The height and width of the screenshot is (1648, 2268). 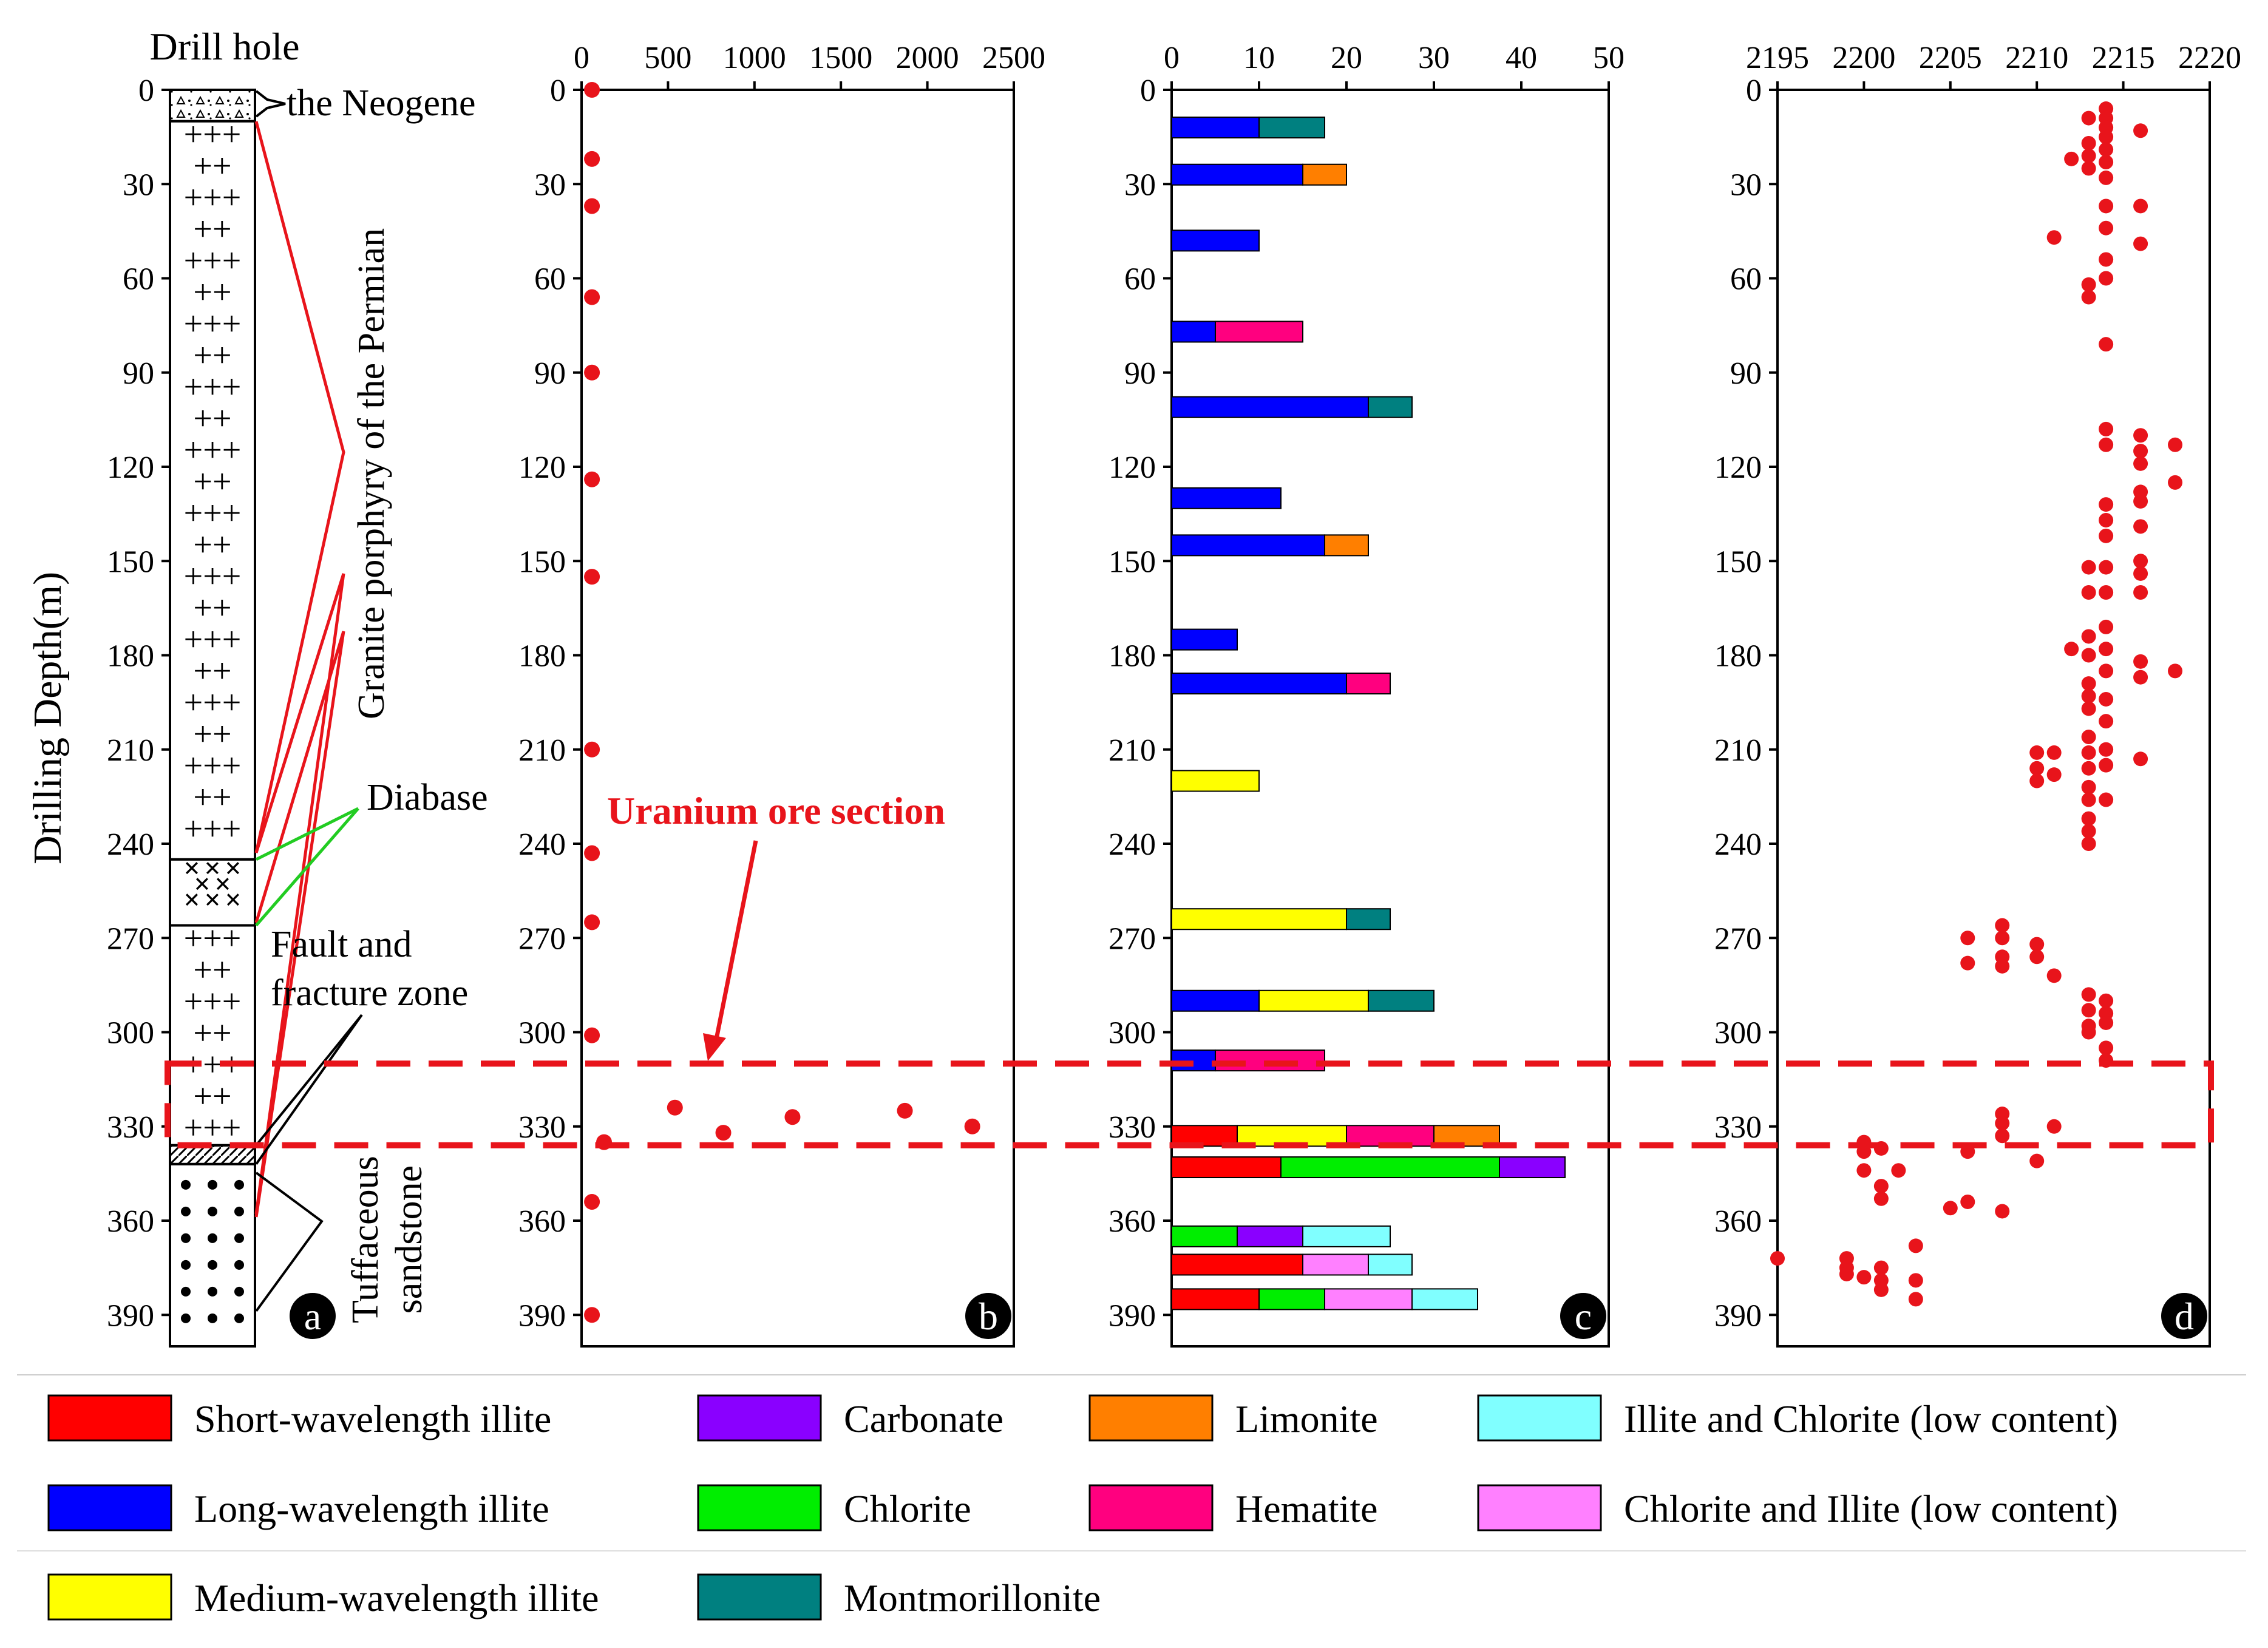 What do you see at coordinates (1583, 1316) in the screenshot?
I see `panel-c-letter-badge` at bounding box center [1583, 1316].